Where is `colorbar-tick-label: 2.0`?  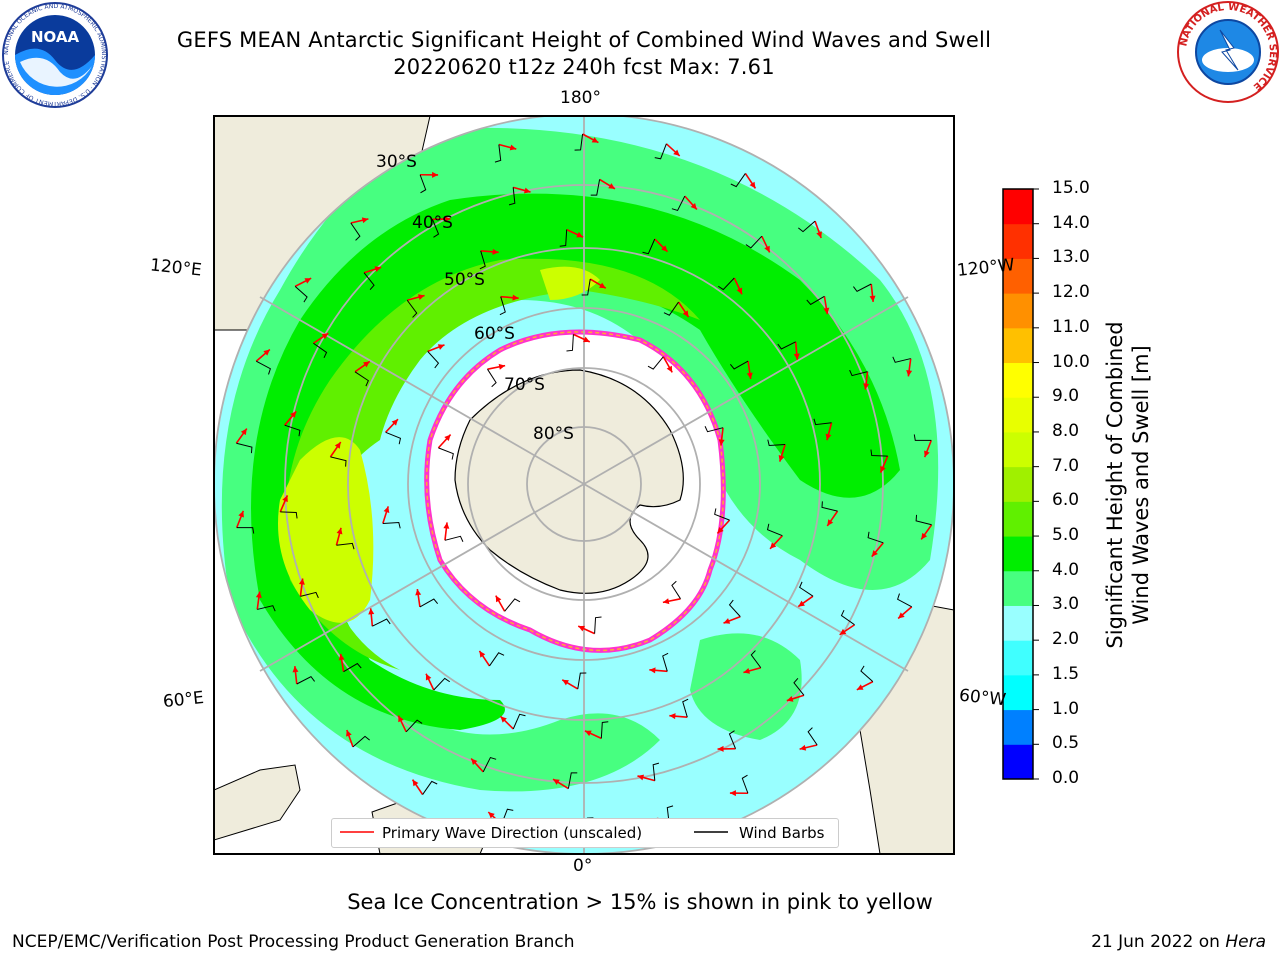 colorbar-tick-label: 2.0 is located at coordinates (1066, 639).